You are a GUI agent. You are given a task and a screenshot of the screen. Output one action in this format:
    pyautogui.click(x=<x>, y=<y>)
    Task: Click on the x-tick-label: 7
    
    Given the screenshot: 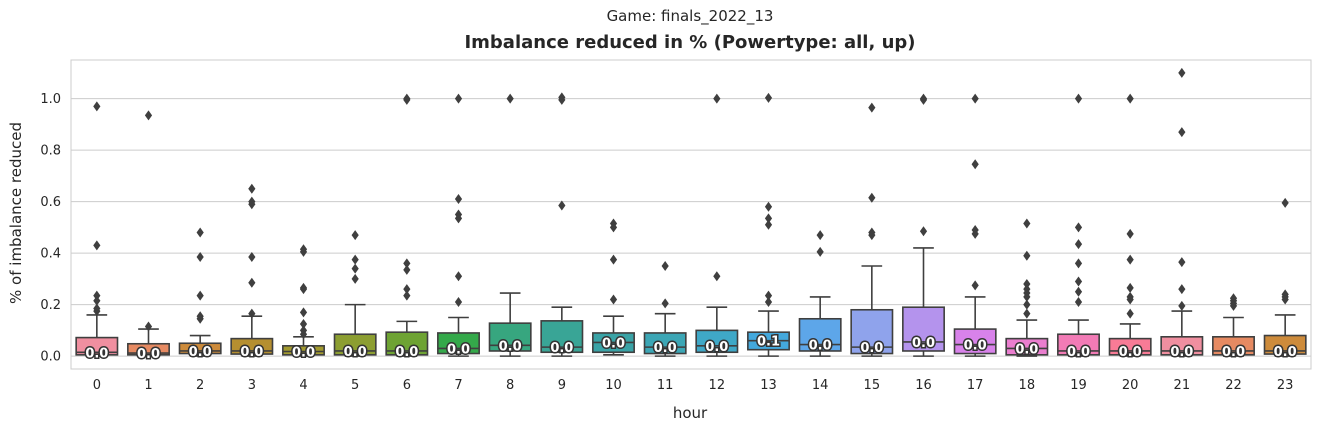 What is the action you would take?
    pyautogui.click(x=458, y=385)
    